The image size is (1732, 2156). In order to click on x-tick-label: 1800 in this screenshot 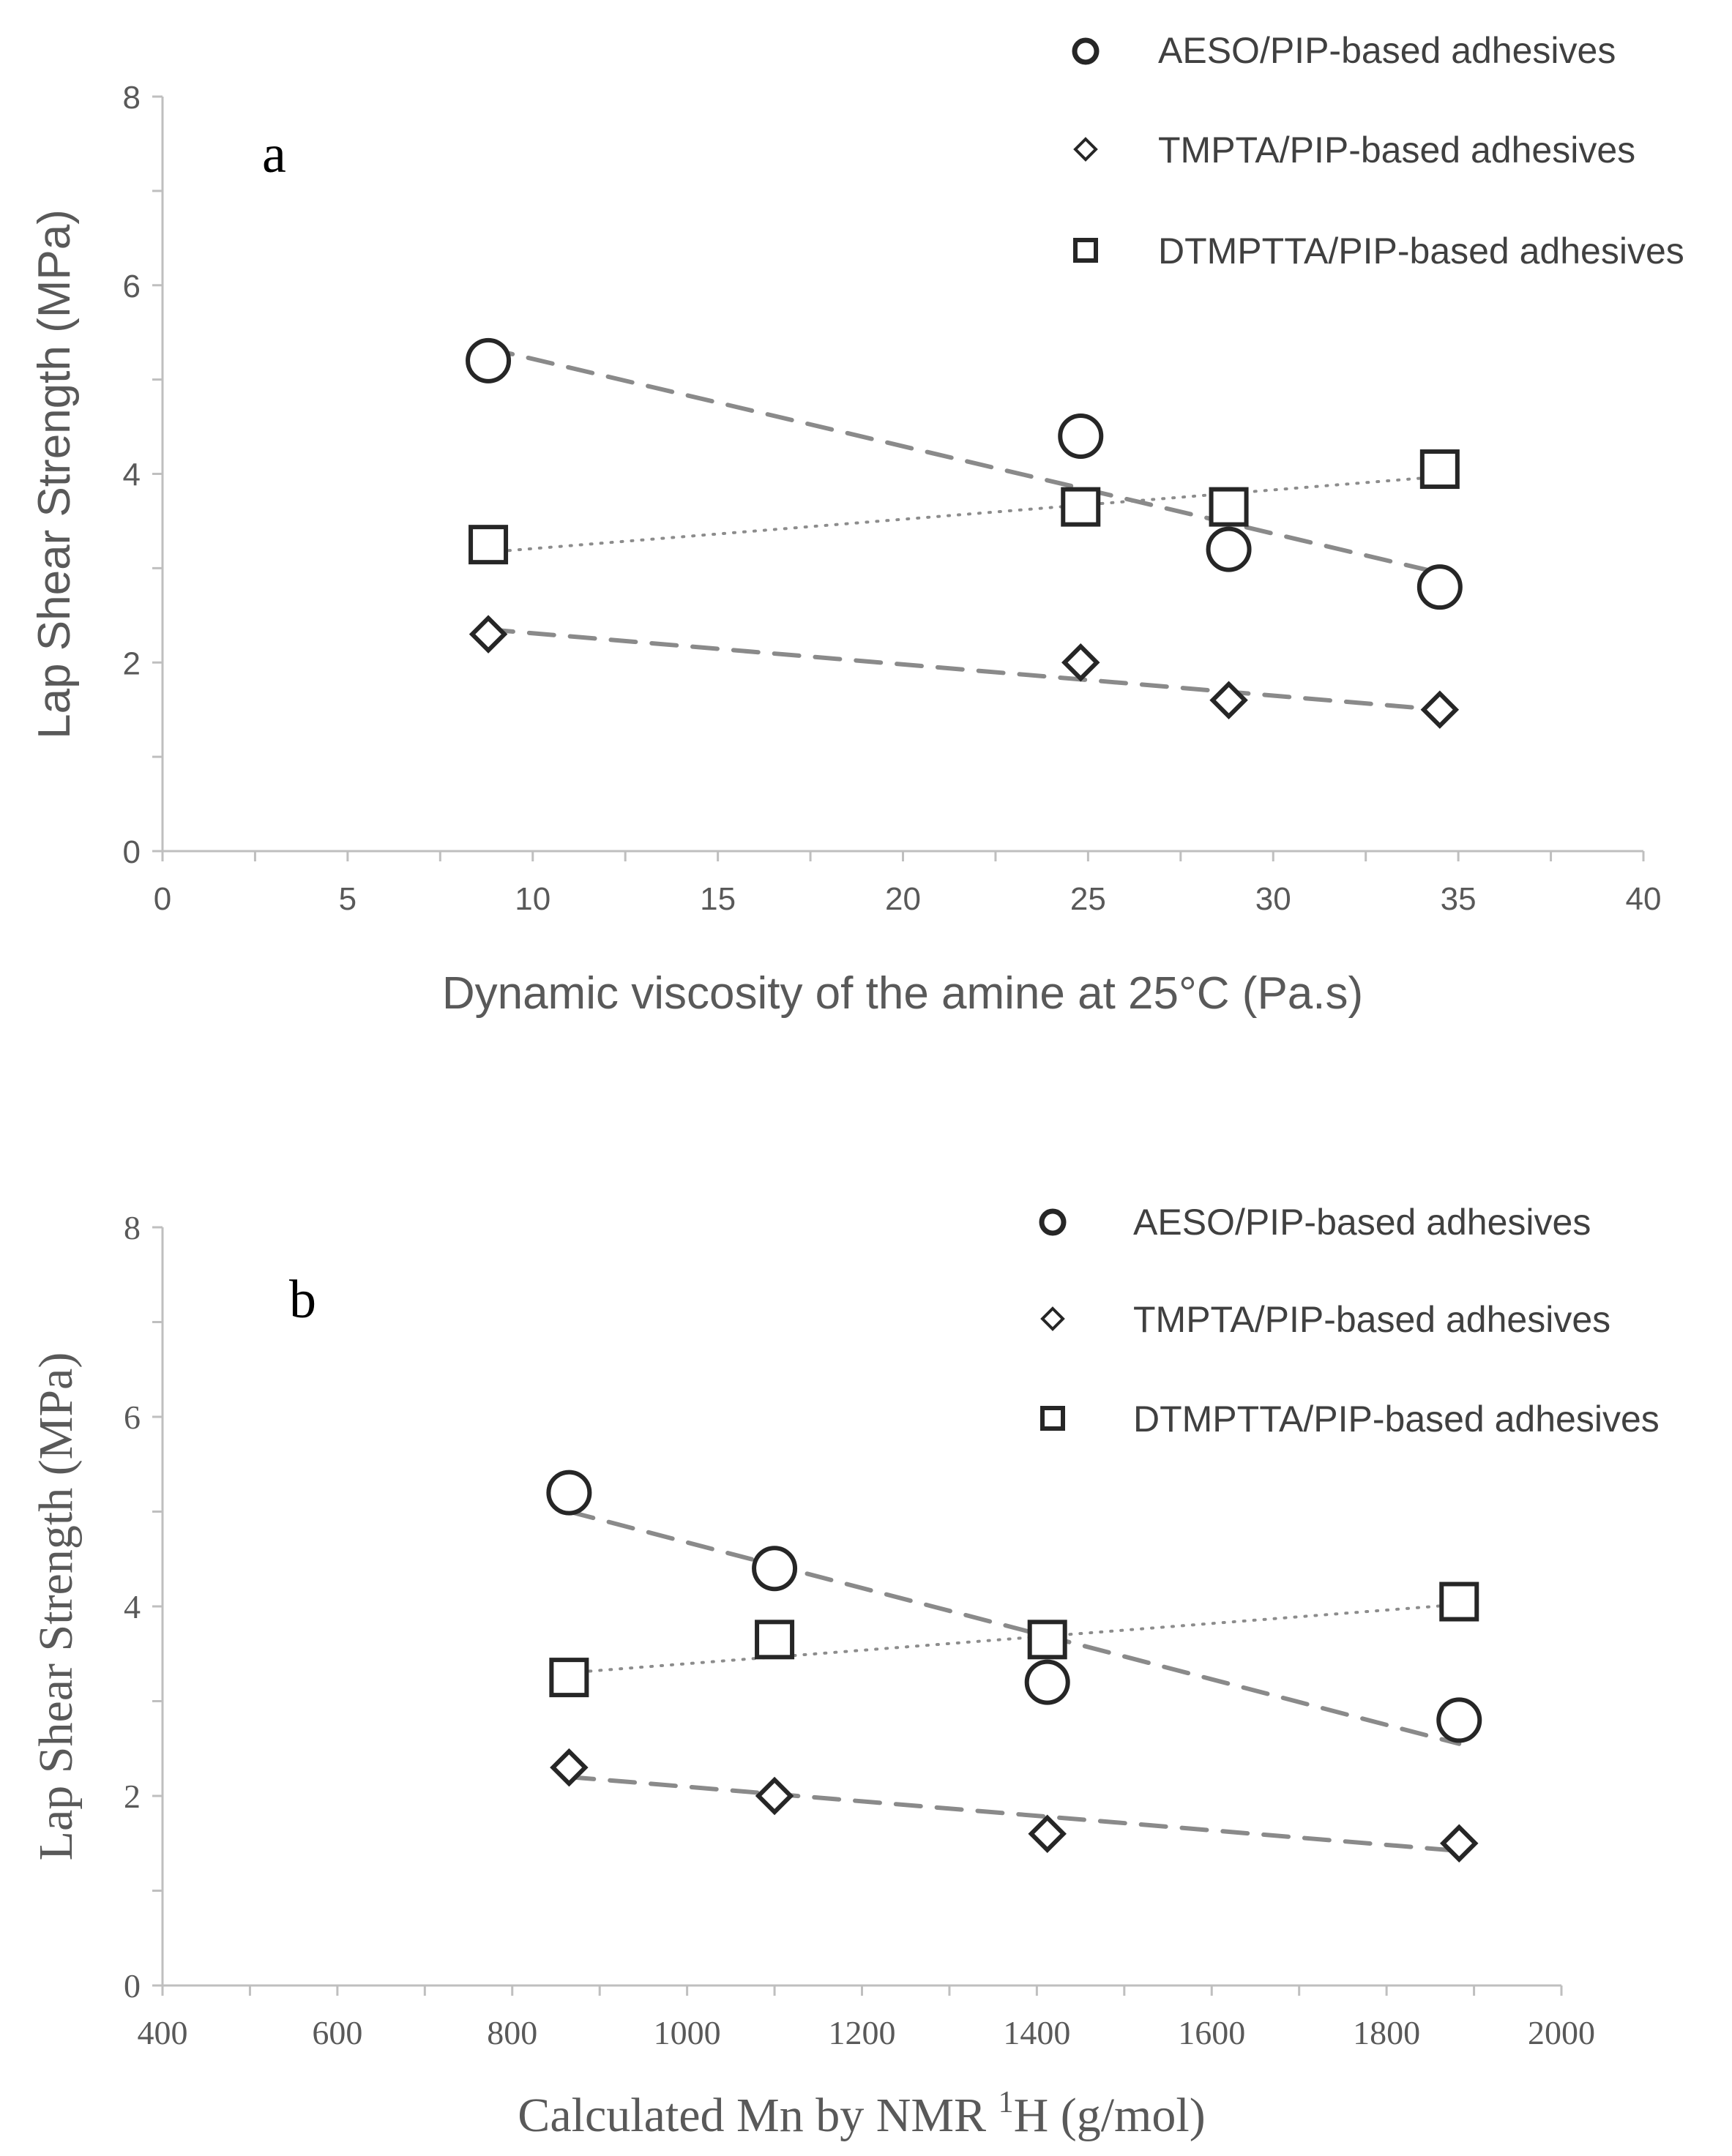, I will do `click(1386, 2032)`.